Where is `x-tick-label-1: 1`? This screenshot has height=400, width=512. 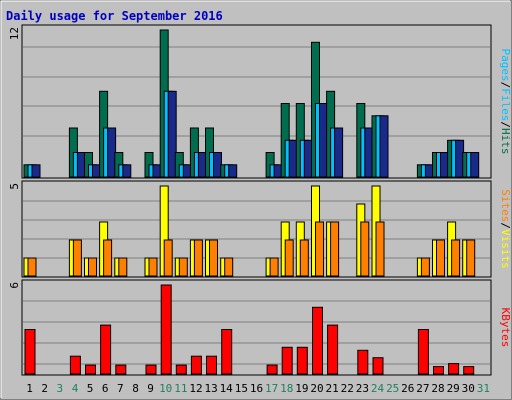
x-tick-label-1: 1 is located at coordinates (29, 388).